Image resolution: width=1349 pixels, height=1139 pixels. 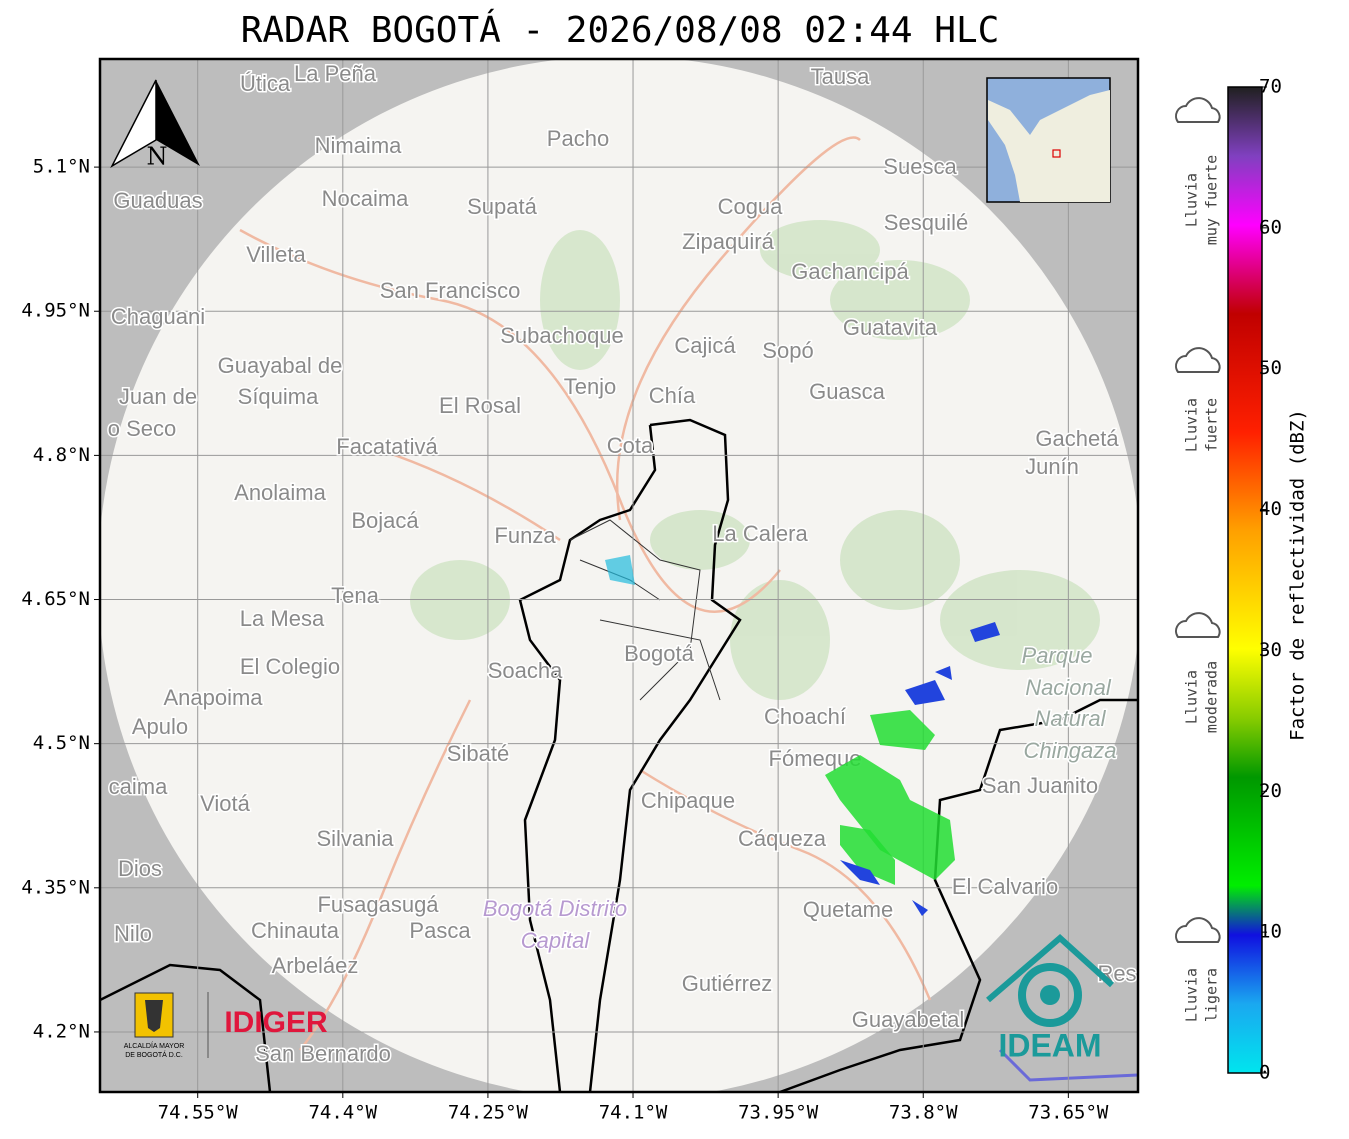 What do you see at coordinates (923, 1113) in the screenshot?
I see `x-tick-label: 73.8°W` at bounding box center [923, 1113].